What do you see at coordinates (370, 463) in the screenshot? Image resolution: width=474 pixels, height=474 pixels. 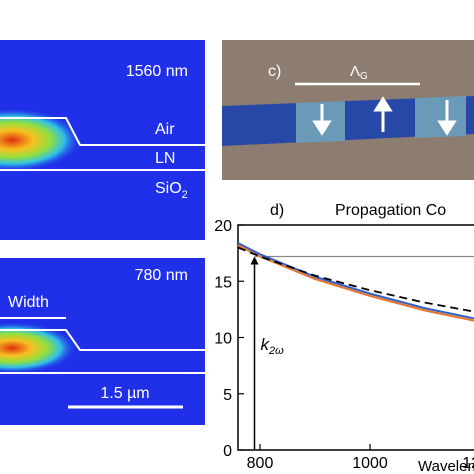 I see `x-tick-label: 1000` at bounding box center [370, 463].